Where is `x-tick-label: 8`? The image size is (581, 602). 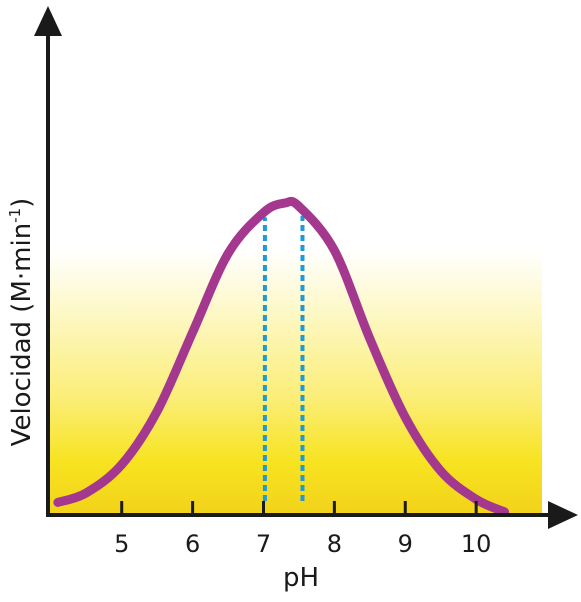
x-tick-label: 8 is located at coordinates (334, 544).